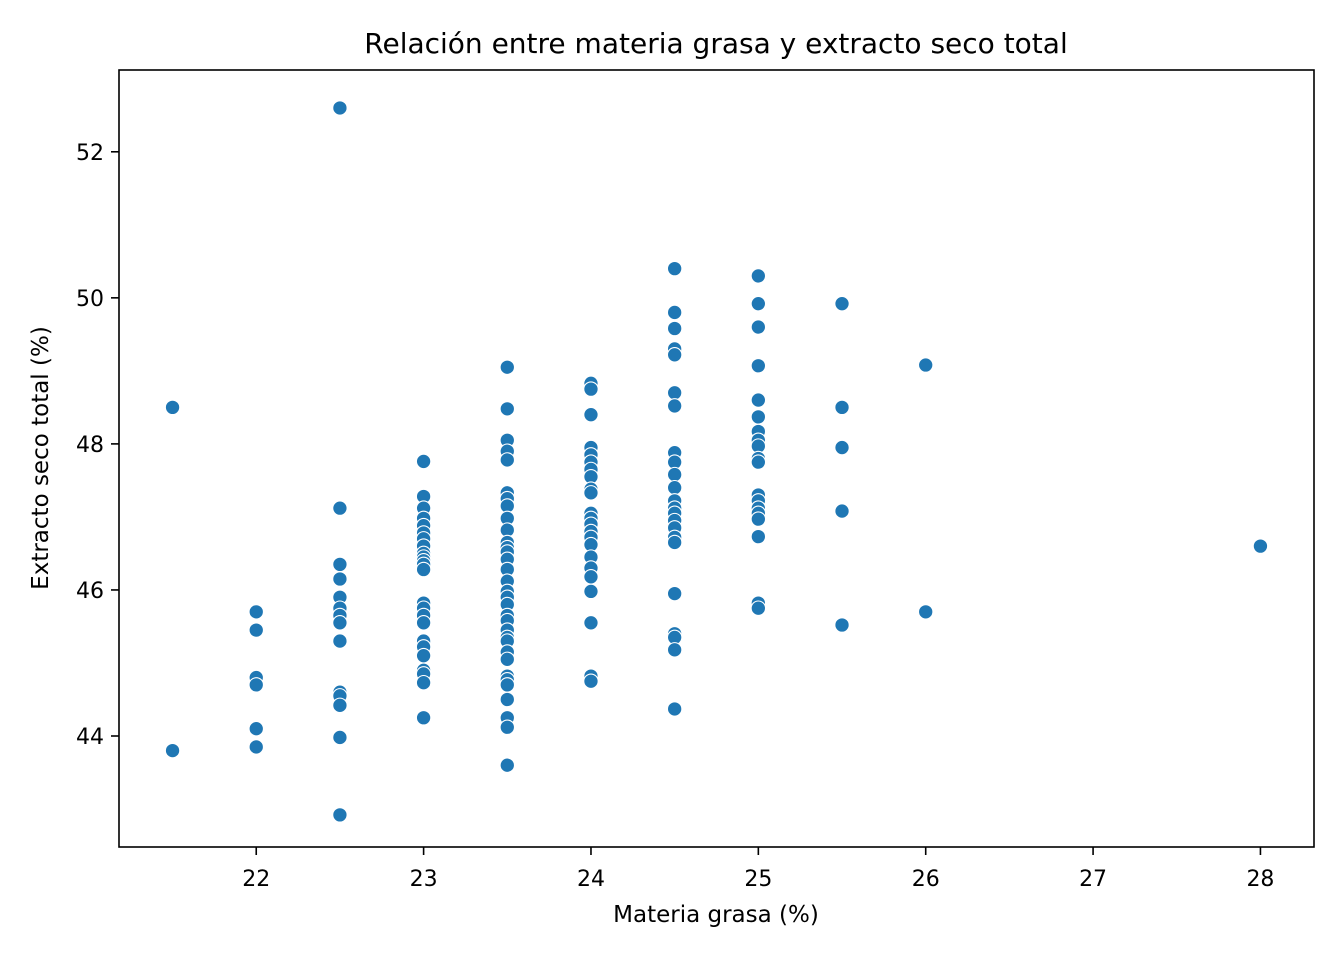  I want to click on y-tick-label: 52, so click(90, 153).